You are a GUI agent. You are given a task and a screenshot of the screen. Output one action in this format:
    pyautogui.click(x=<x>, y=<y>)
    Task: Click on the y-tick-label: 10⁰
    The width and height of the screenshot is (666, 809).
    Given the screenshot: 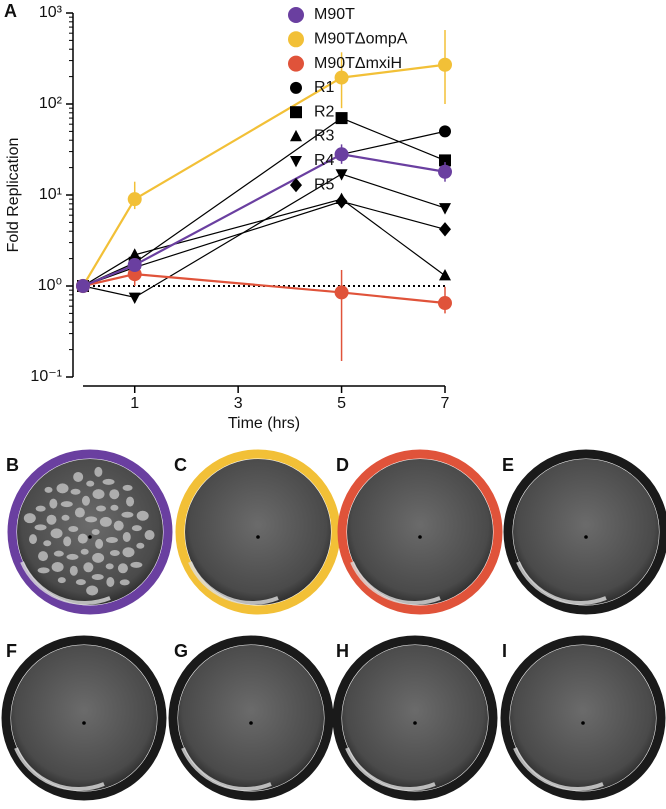 What is the action you would take?
    pyautogui.click(x=50, y=285)
    